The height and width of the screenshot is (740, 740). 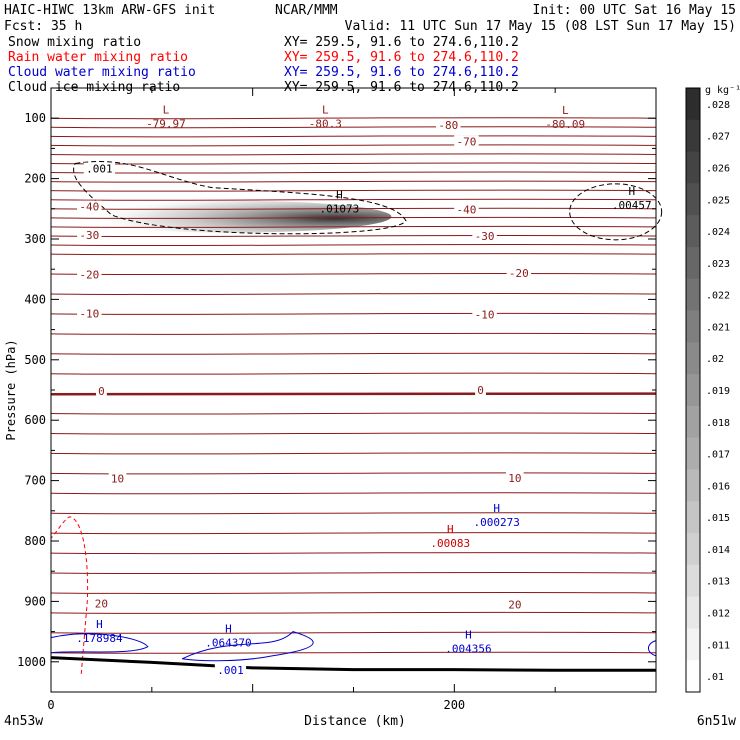 What do you see at coordinates (718, 455) in the screenshot?
I see `colorbar-label: .017` at bounding box center [718, 455].